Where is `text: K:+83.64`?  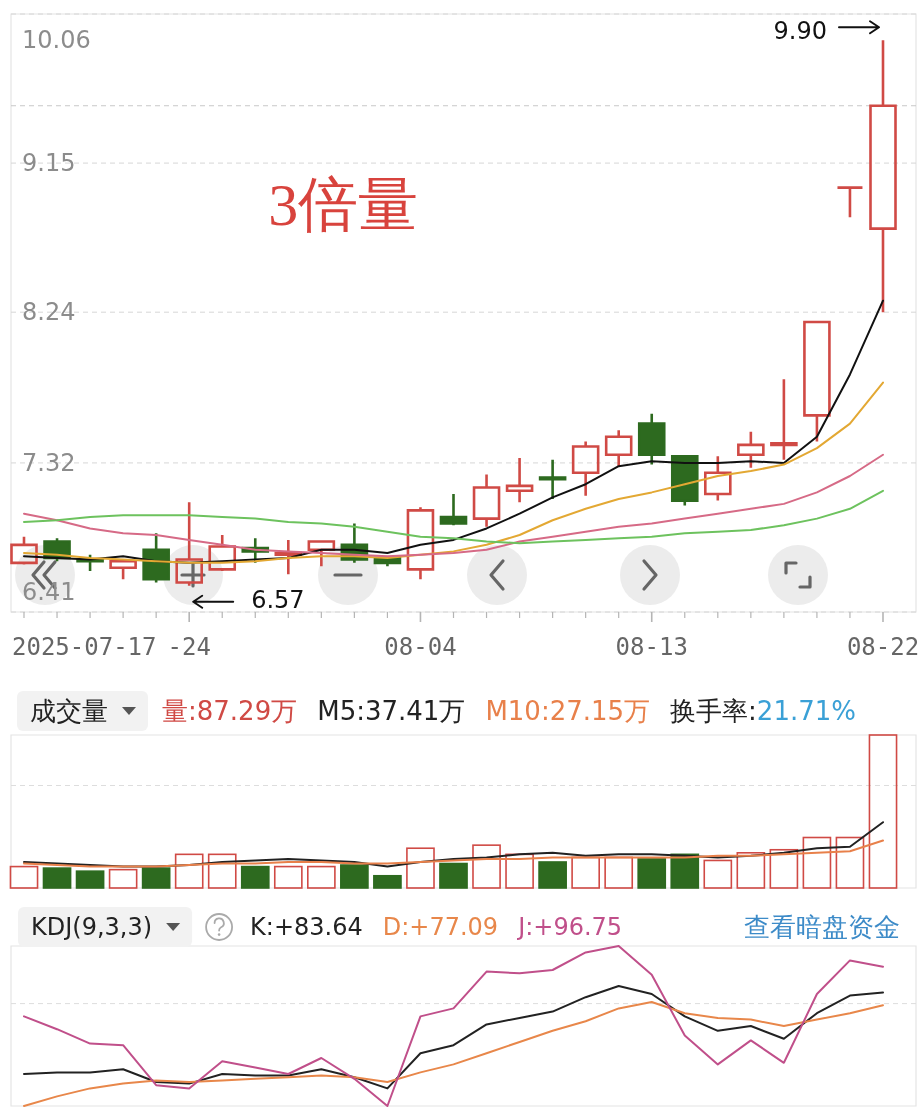 text: K:+83.64 is located at coordinates (306, 927).